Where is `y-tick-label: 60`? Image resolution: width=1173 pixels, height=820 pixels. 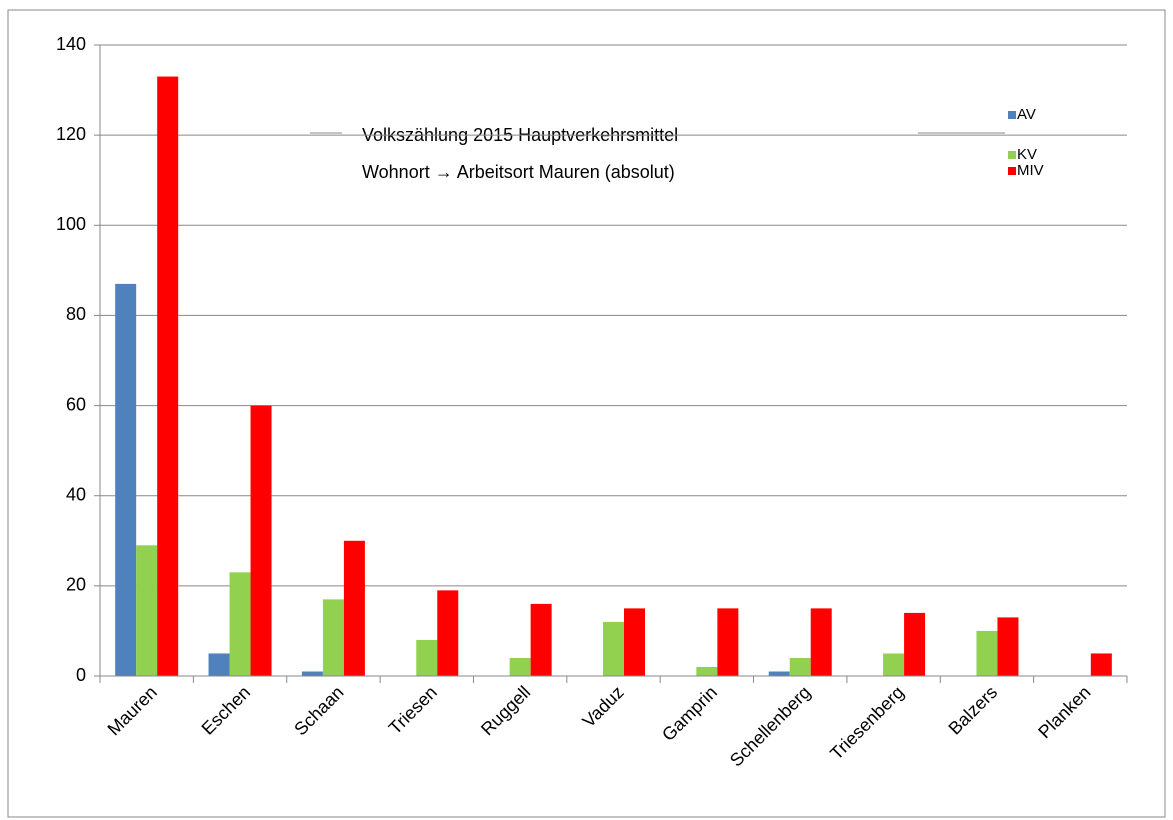 y-tick-label: 60 is located at coordinates (76, 404).